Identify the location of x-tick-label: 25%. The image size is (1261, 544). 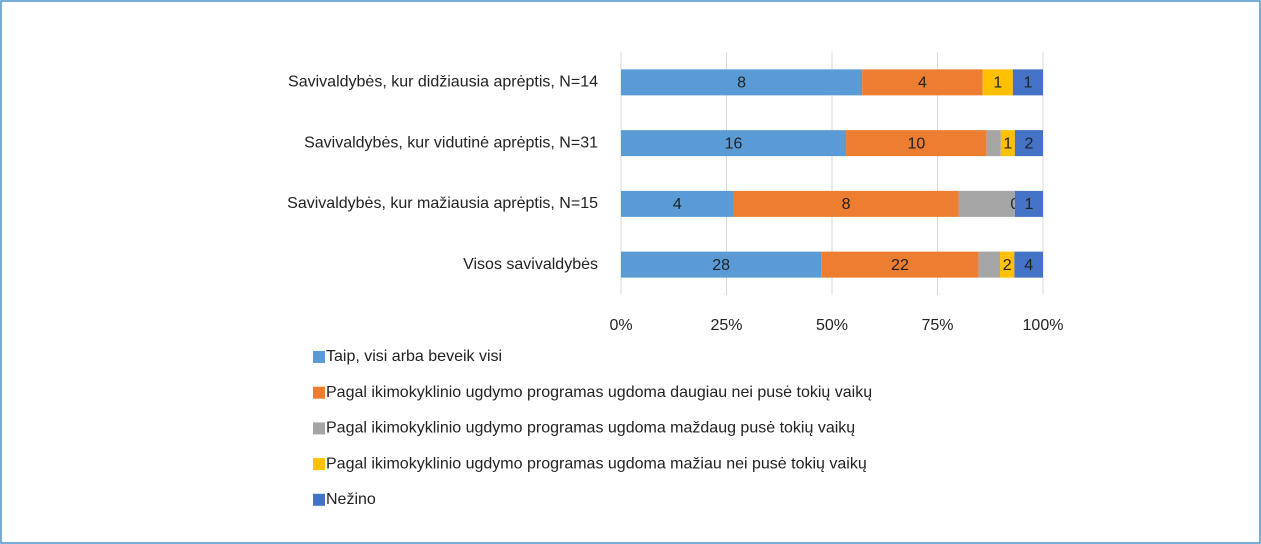
(726, 325).